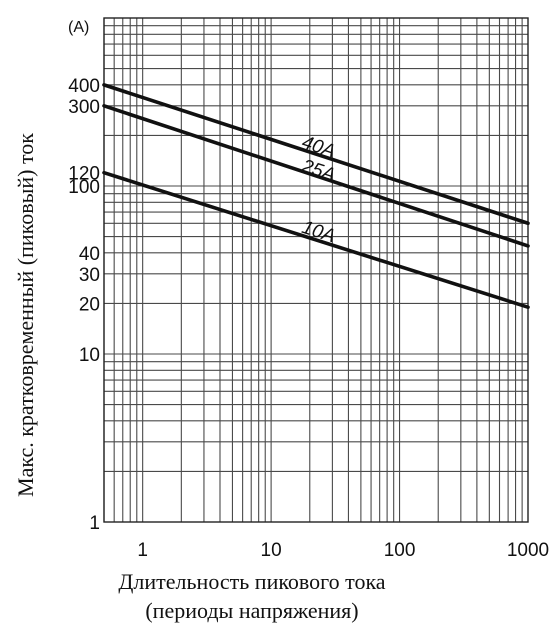 The image size is (560, 631). Describe the element at coordinates (89, 254) in the screenshot. I see `y-tick-label: 40` at that location.